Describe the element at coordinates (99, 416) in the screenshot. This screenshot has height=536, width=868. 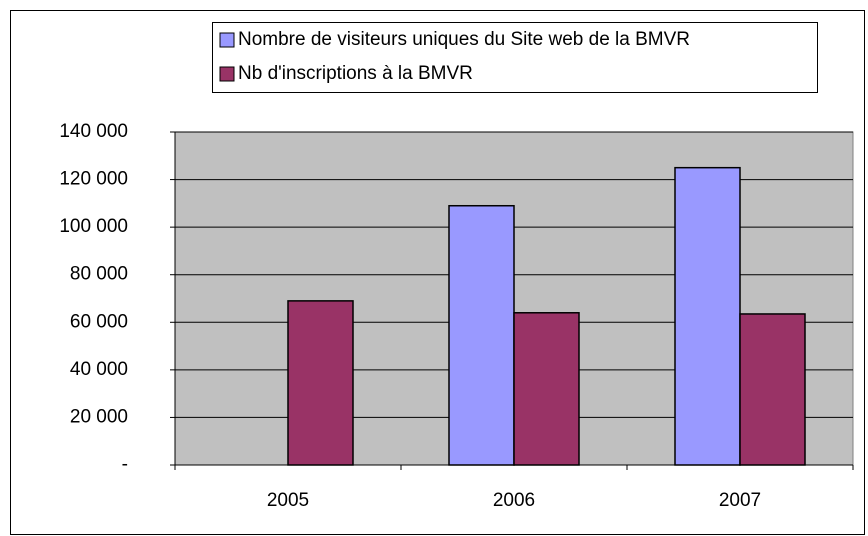
I see `y-tick-label: 20 000` at that location.